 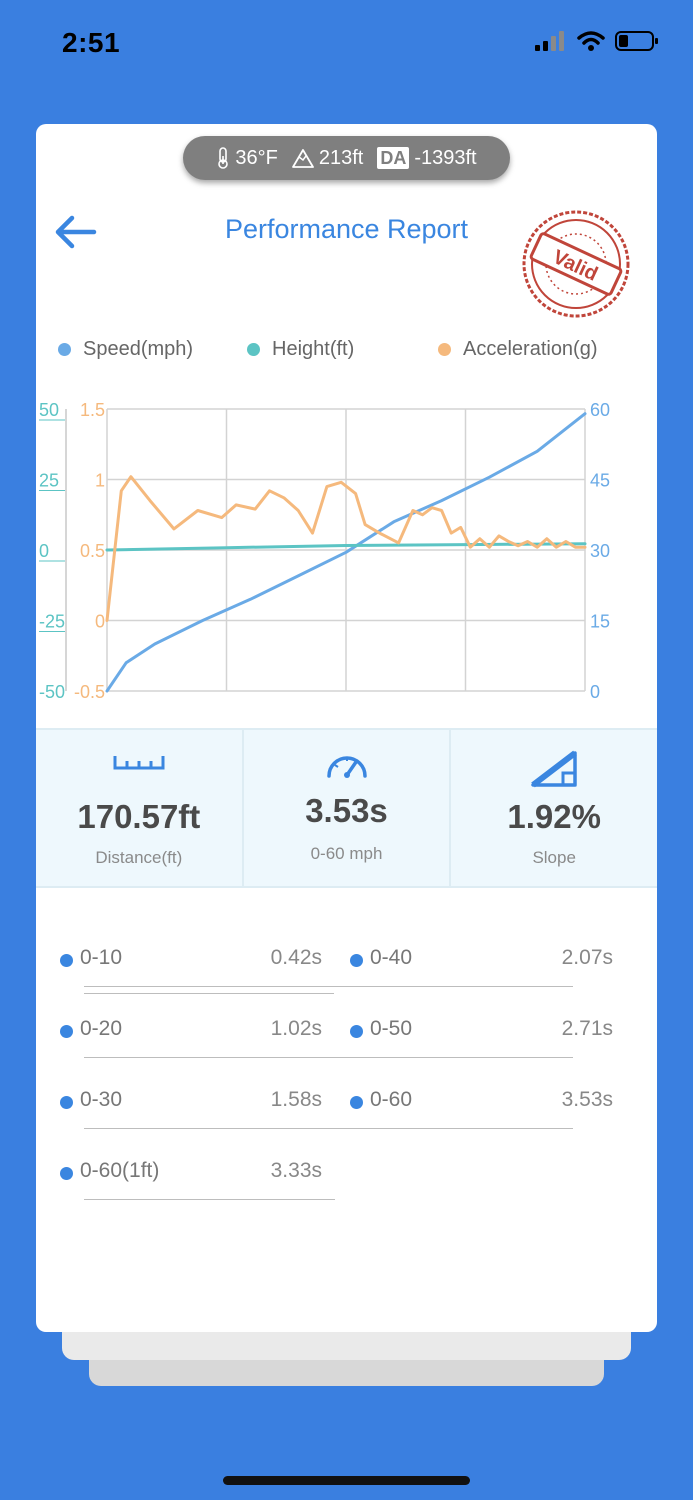 I want to click on altitude-item: 213ft, so click(x=327, y=158).